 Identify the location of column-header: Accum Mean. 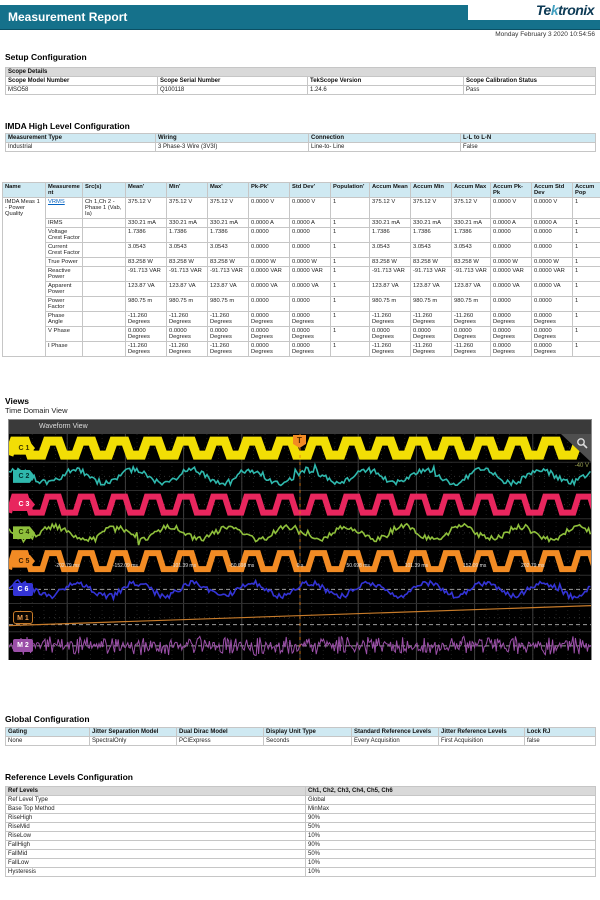
(390, 190).